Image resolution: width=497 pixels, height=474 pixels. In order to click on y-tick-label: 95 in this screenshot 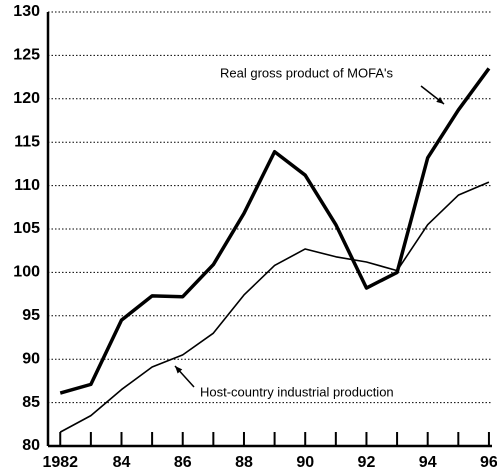, I will do `click(31, 315)`.